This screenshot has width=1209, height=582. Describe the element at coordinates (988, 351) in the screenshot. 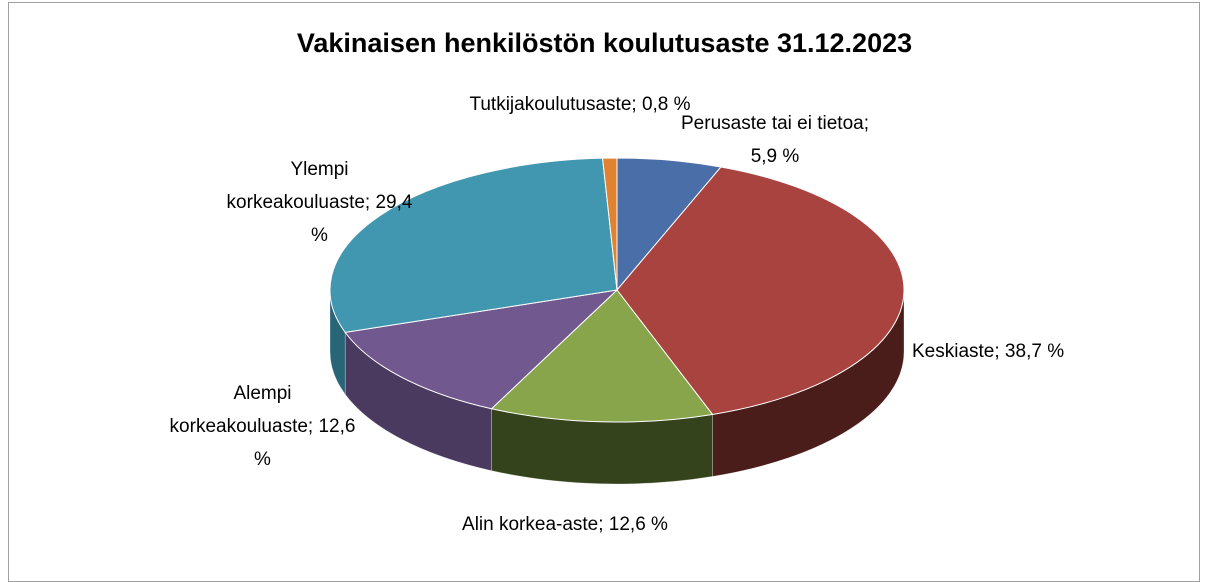

I see `data-label: Keskiaste; 38,7 %` at that location.